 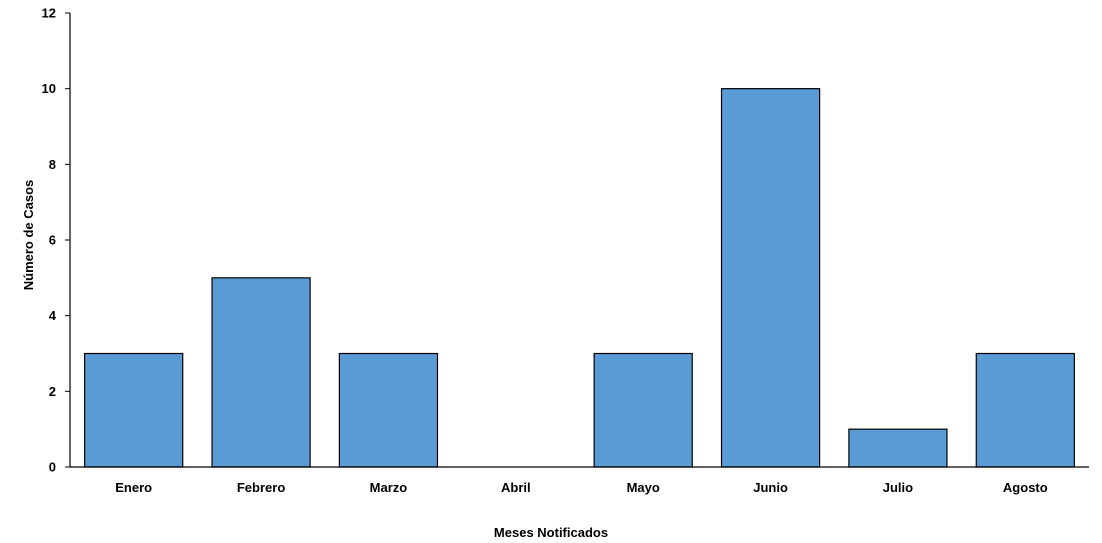 I want to click on x-tick-label: Febrero, so click(x=261, y=487).